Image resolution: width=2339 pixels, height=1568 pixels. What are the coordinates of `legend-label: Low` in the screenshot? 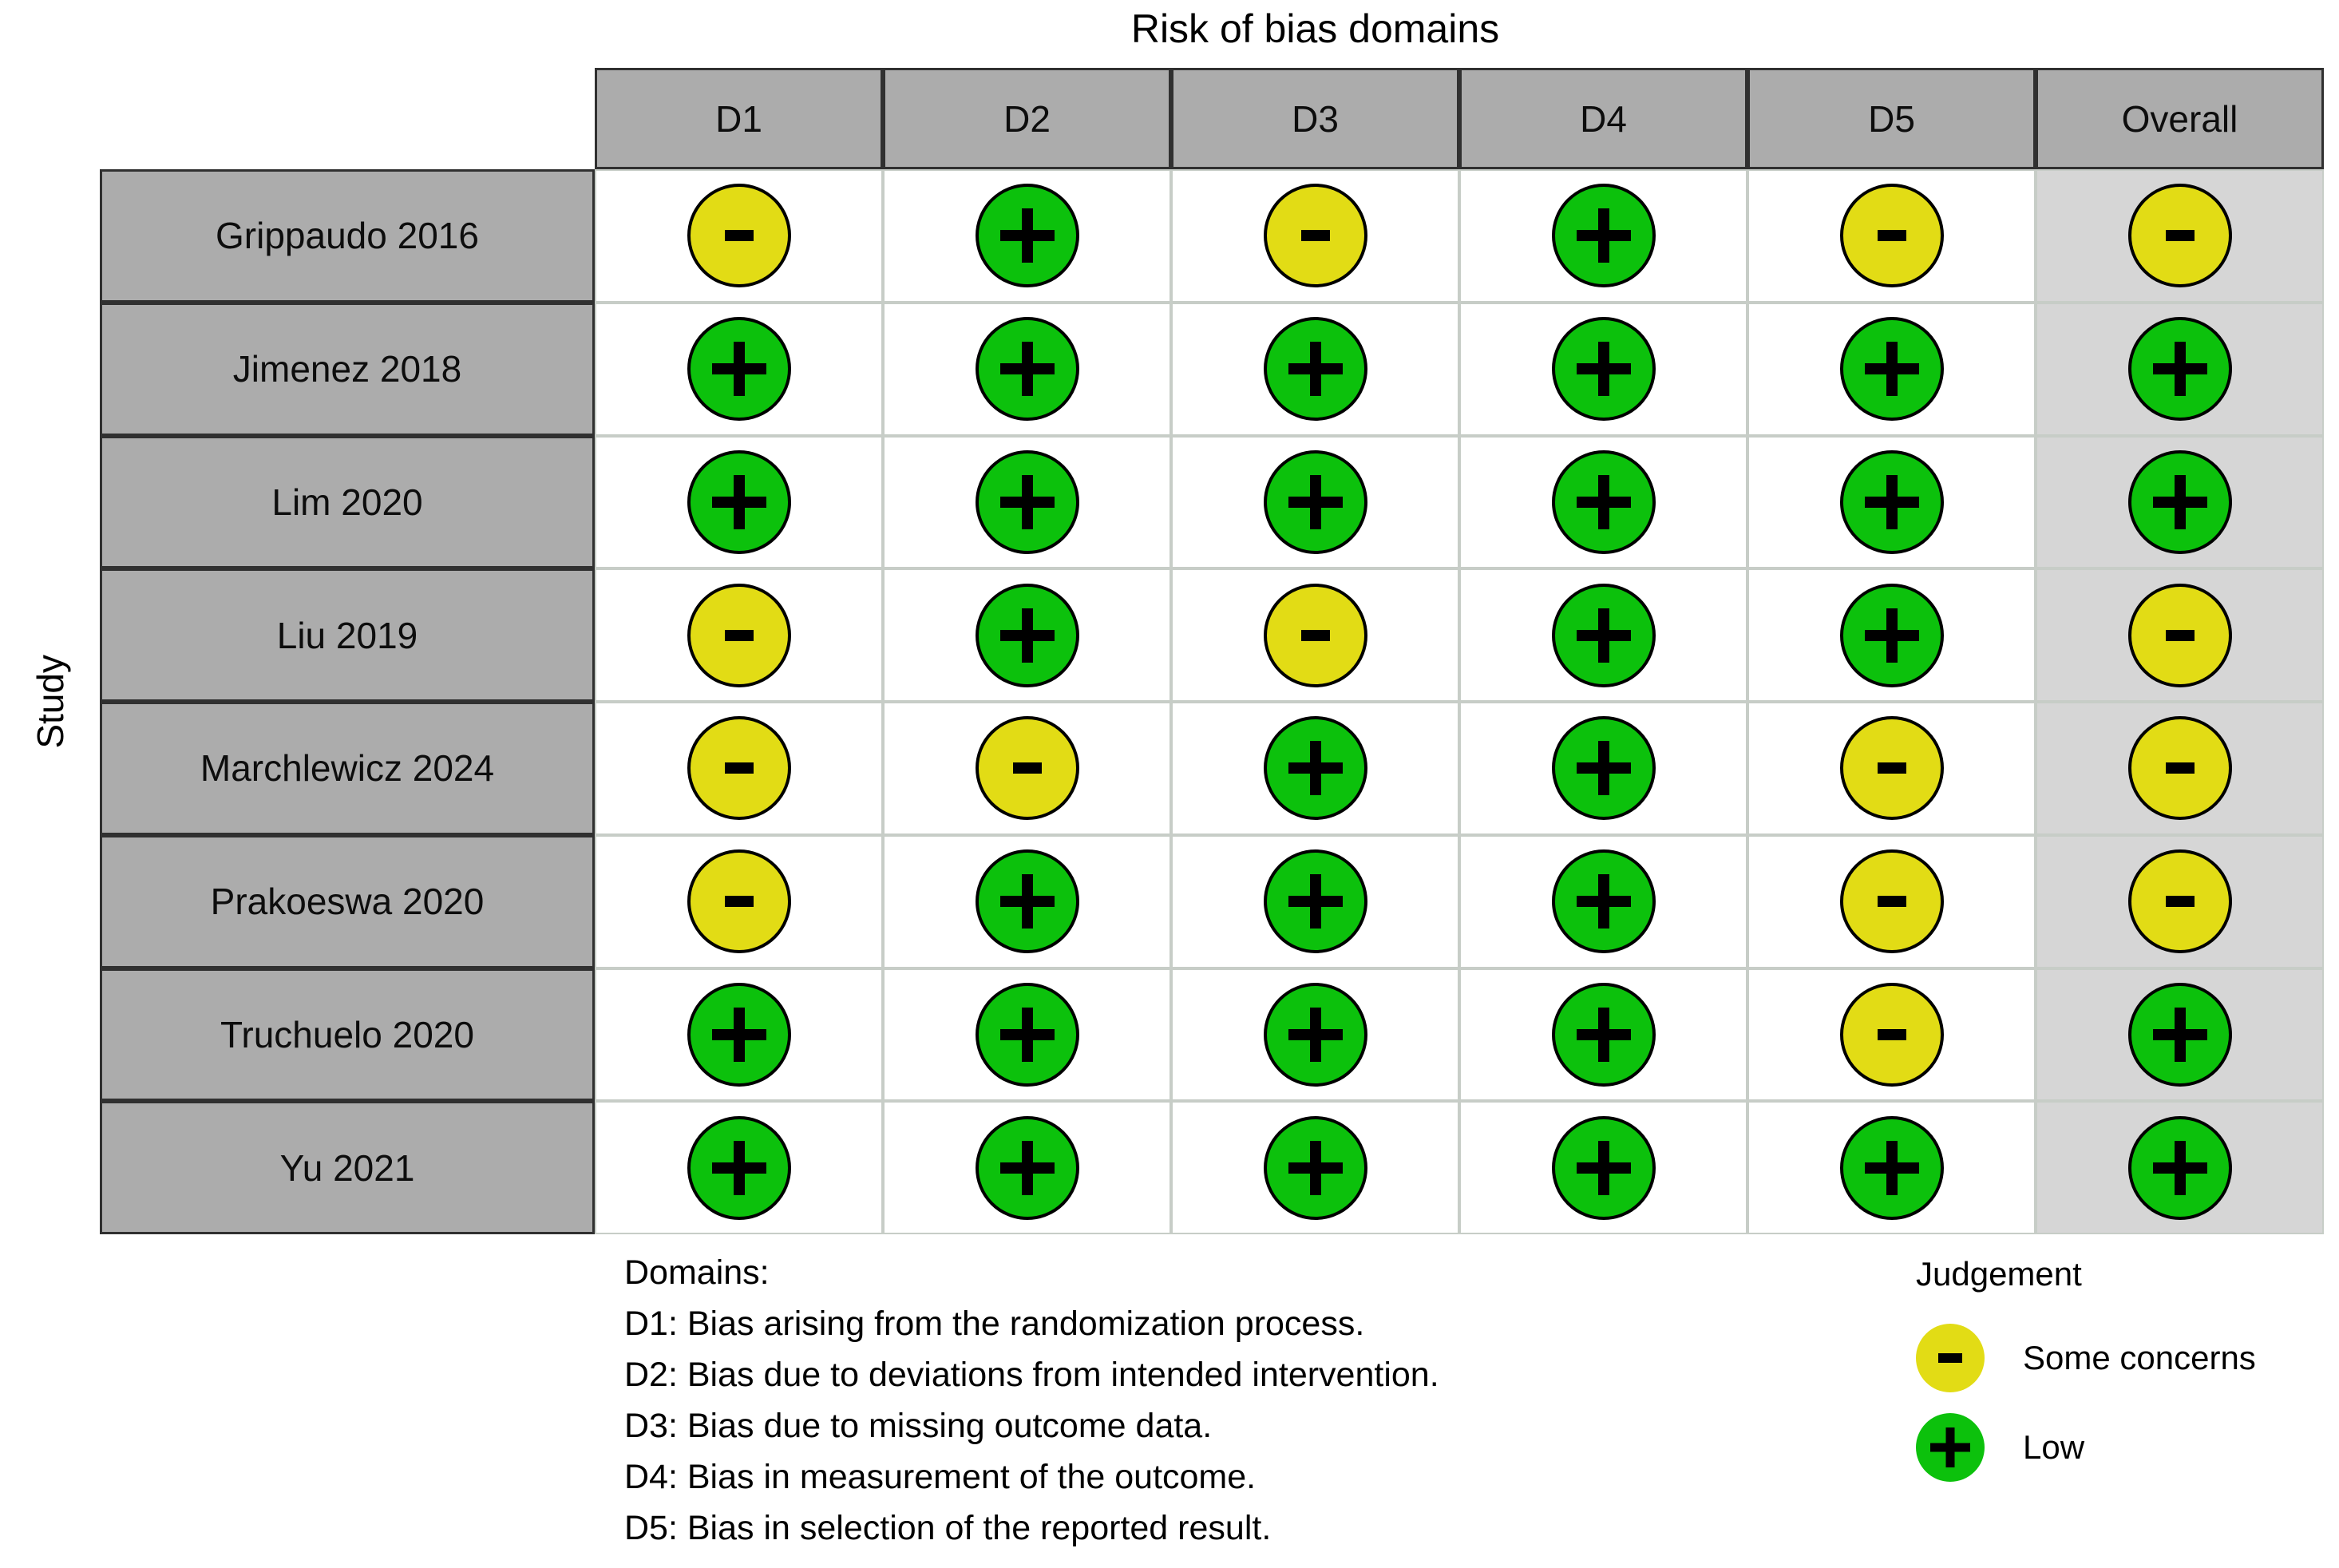 It's located at (2054, 1447).